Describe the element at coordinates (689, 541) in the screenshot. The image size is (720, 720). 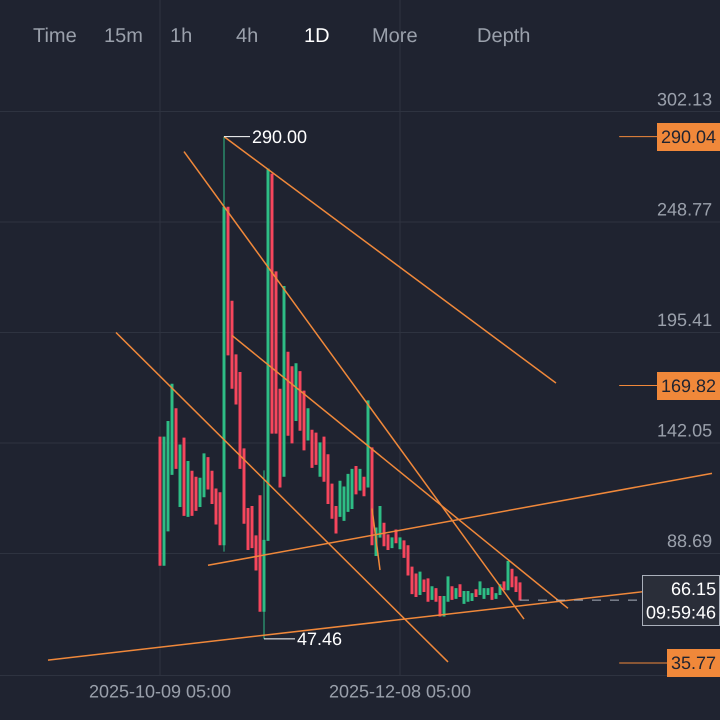
I see `y-tick-label: 88.69` at that location.